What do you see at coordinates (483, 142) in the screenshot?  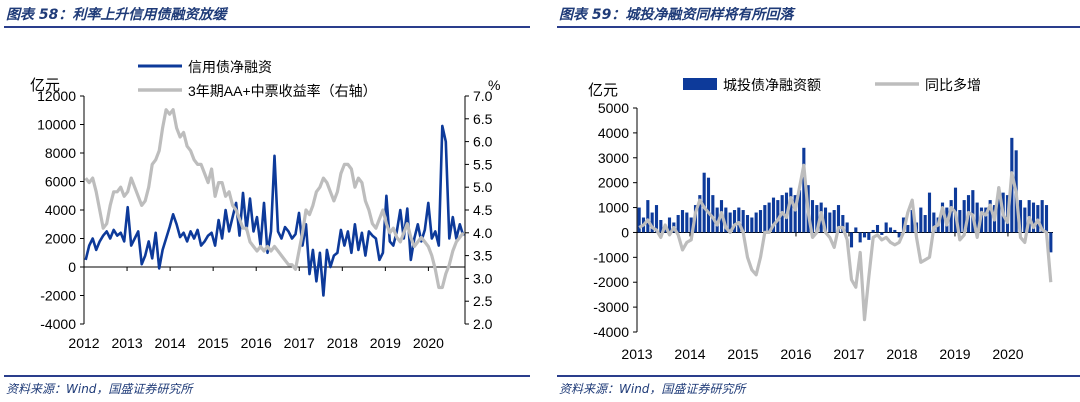 I see `y-tick-label-right: 6.0` at bounding box center [483, 142].